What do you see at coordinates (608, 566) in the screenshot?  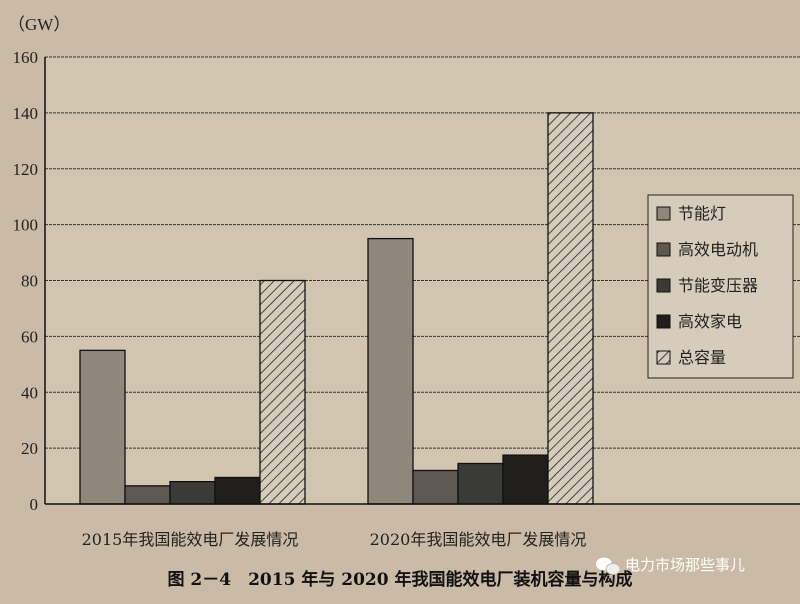 I see `wechat-icon` at bounding box center [608, 566].